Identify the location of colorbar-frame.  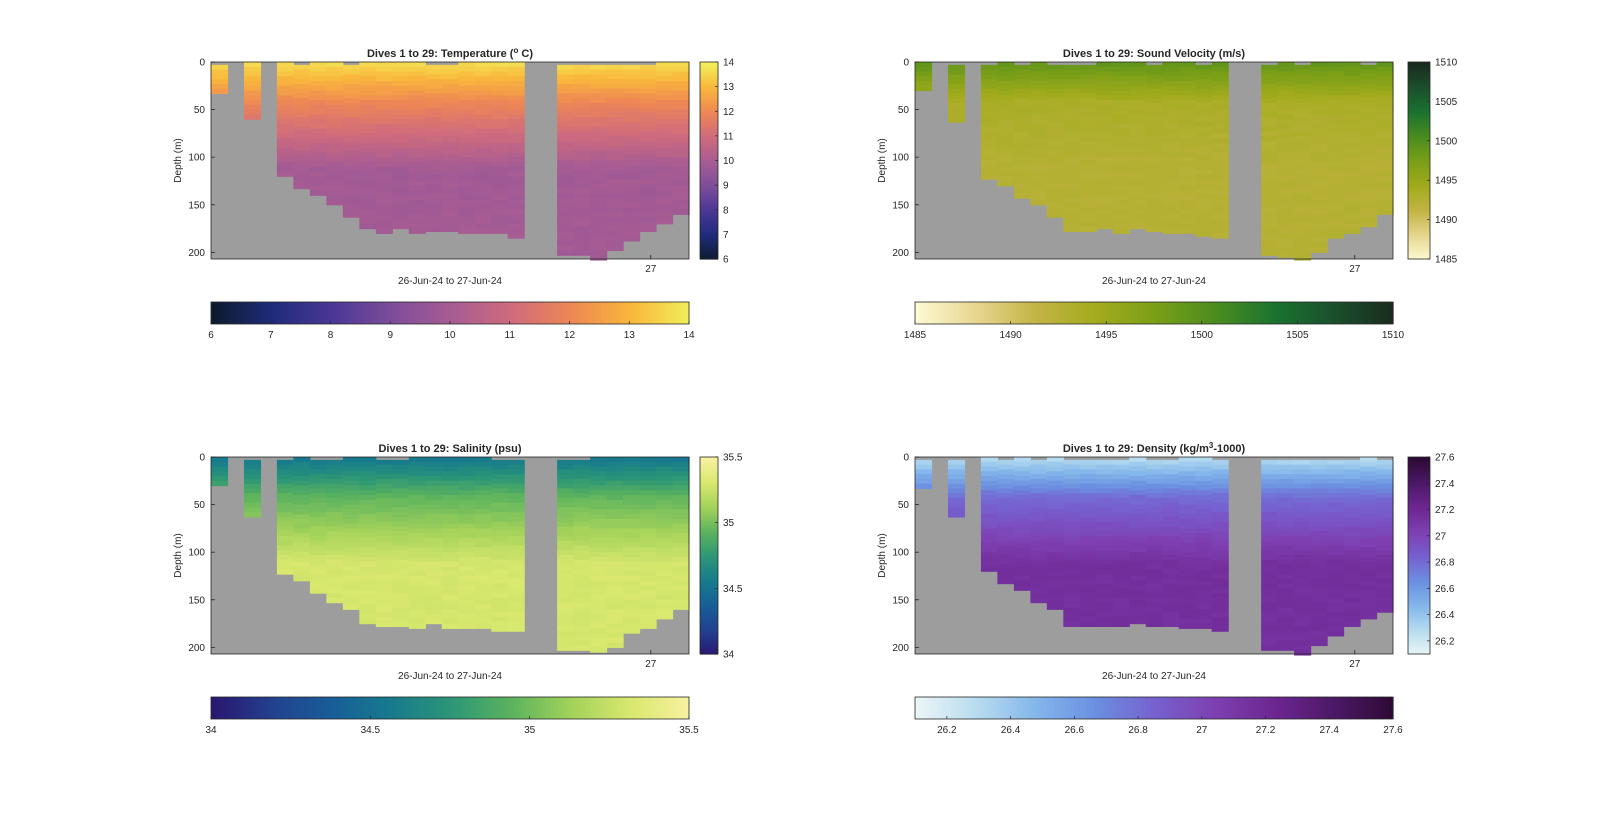
(1154, 708).